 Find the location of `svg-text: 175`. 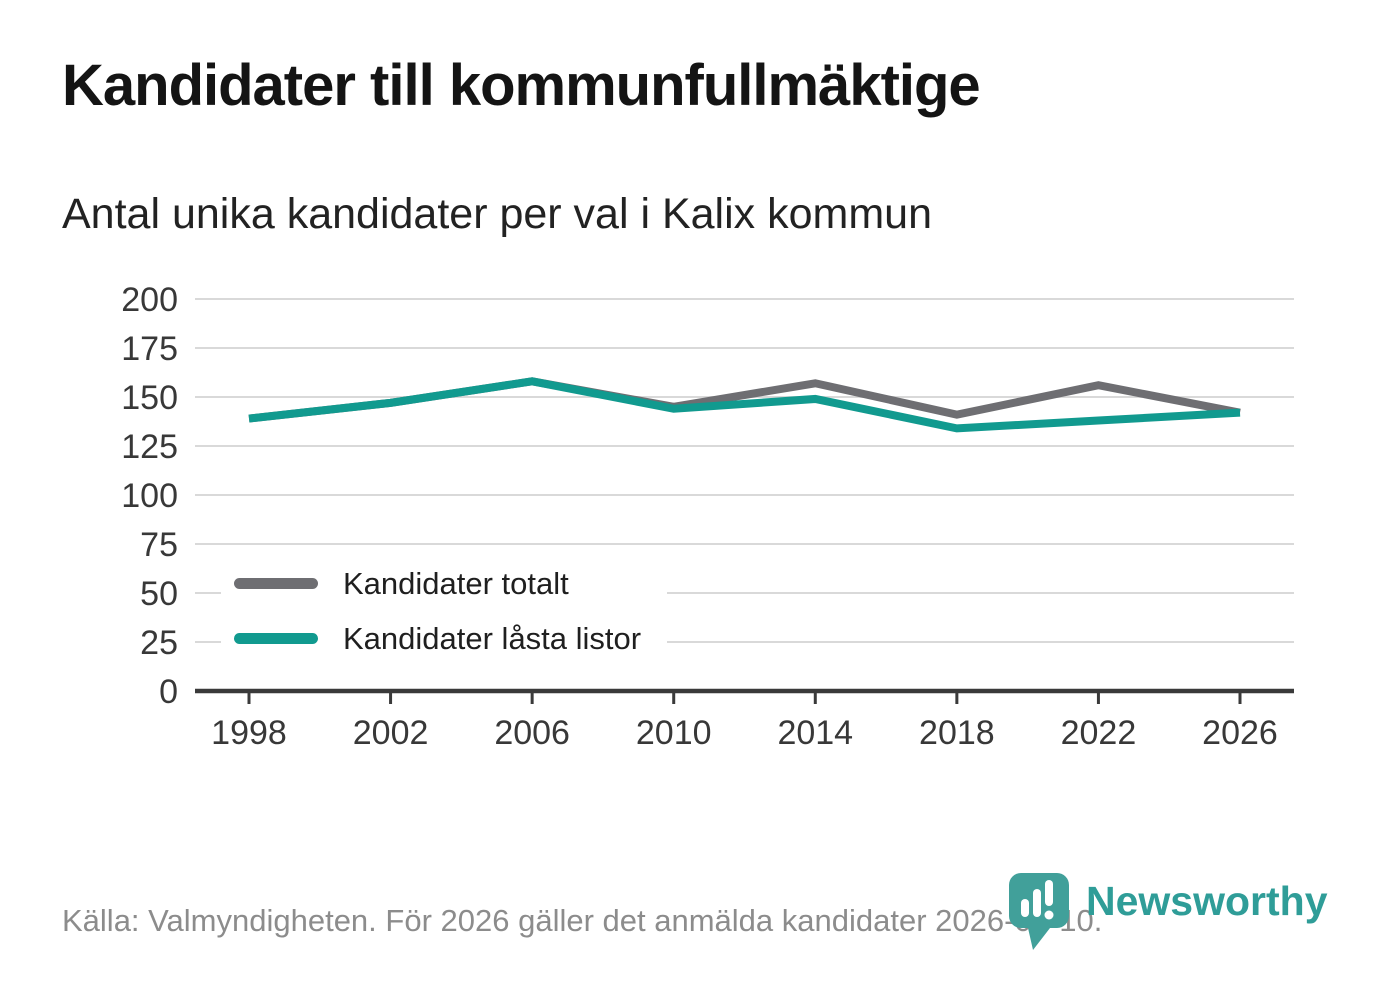

svg-text: 175 is located at coordinates (149, 349).